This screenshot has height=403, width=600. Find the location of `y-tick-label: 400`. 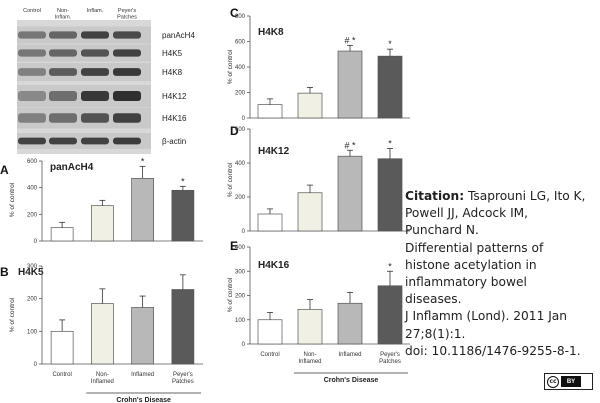

y-tick-label: 400 is located at coordinates (240, 248).